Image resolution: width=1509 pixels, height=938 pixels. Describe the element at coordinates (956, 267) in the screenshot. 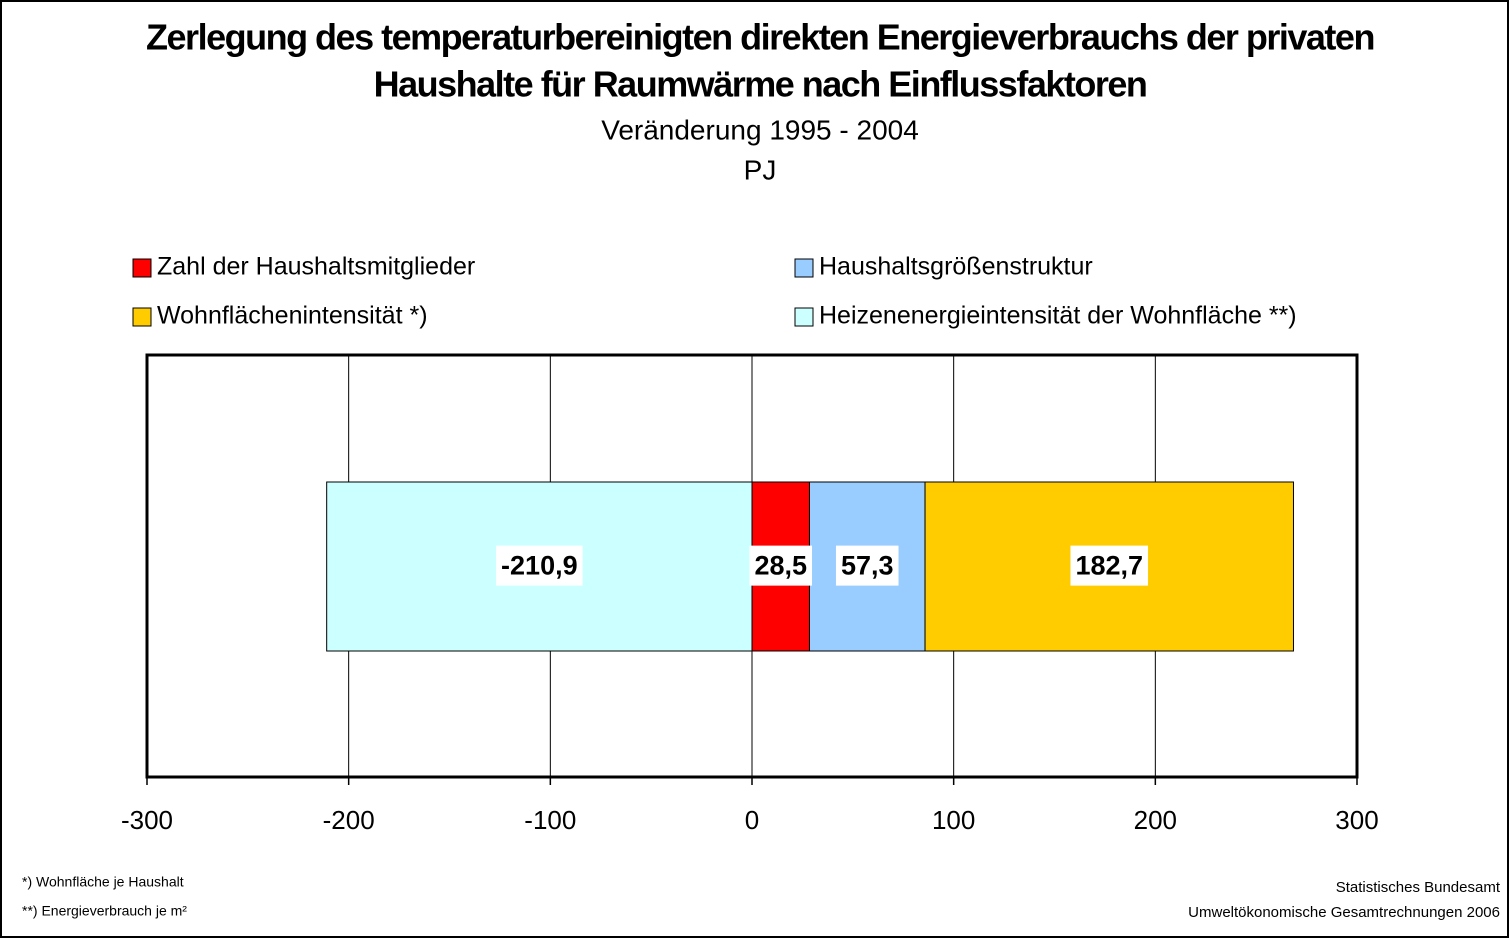

I see `legend-label: Haushaltsgrößenstruktur` at that location.